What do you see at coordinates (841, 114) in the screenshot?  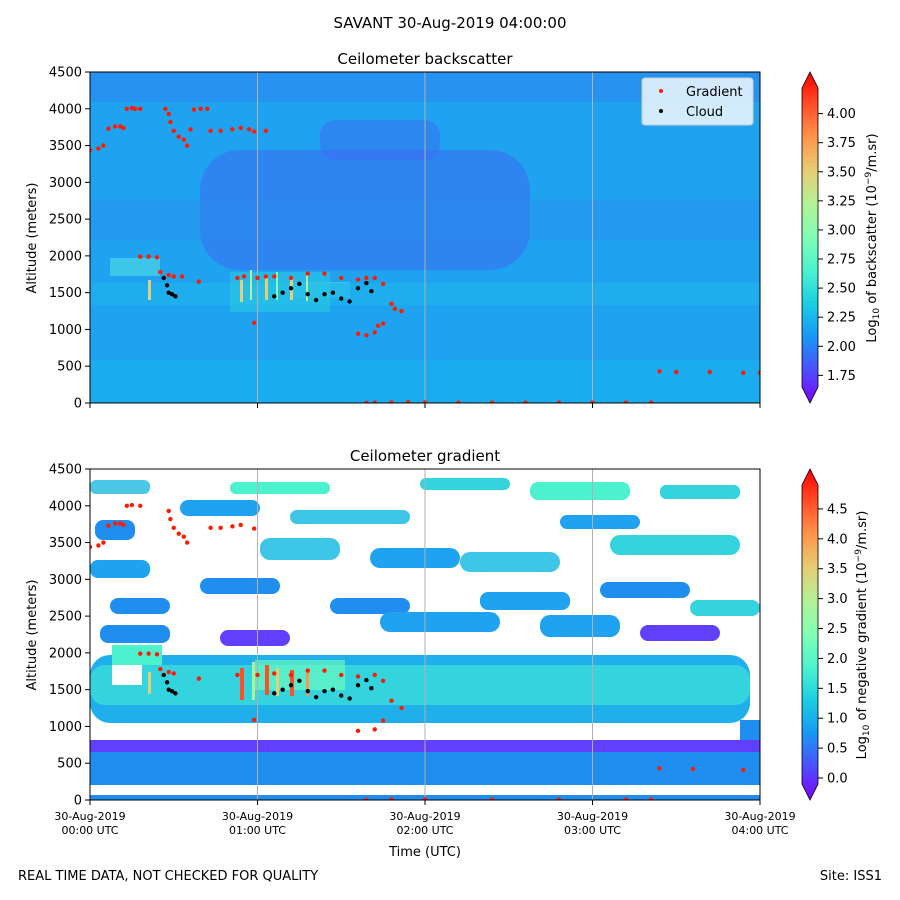 I see `colorbar-tick-label: 4.00` at bounding box center [841, 114].